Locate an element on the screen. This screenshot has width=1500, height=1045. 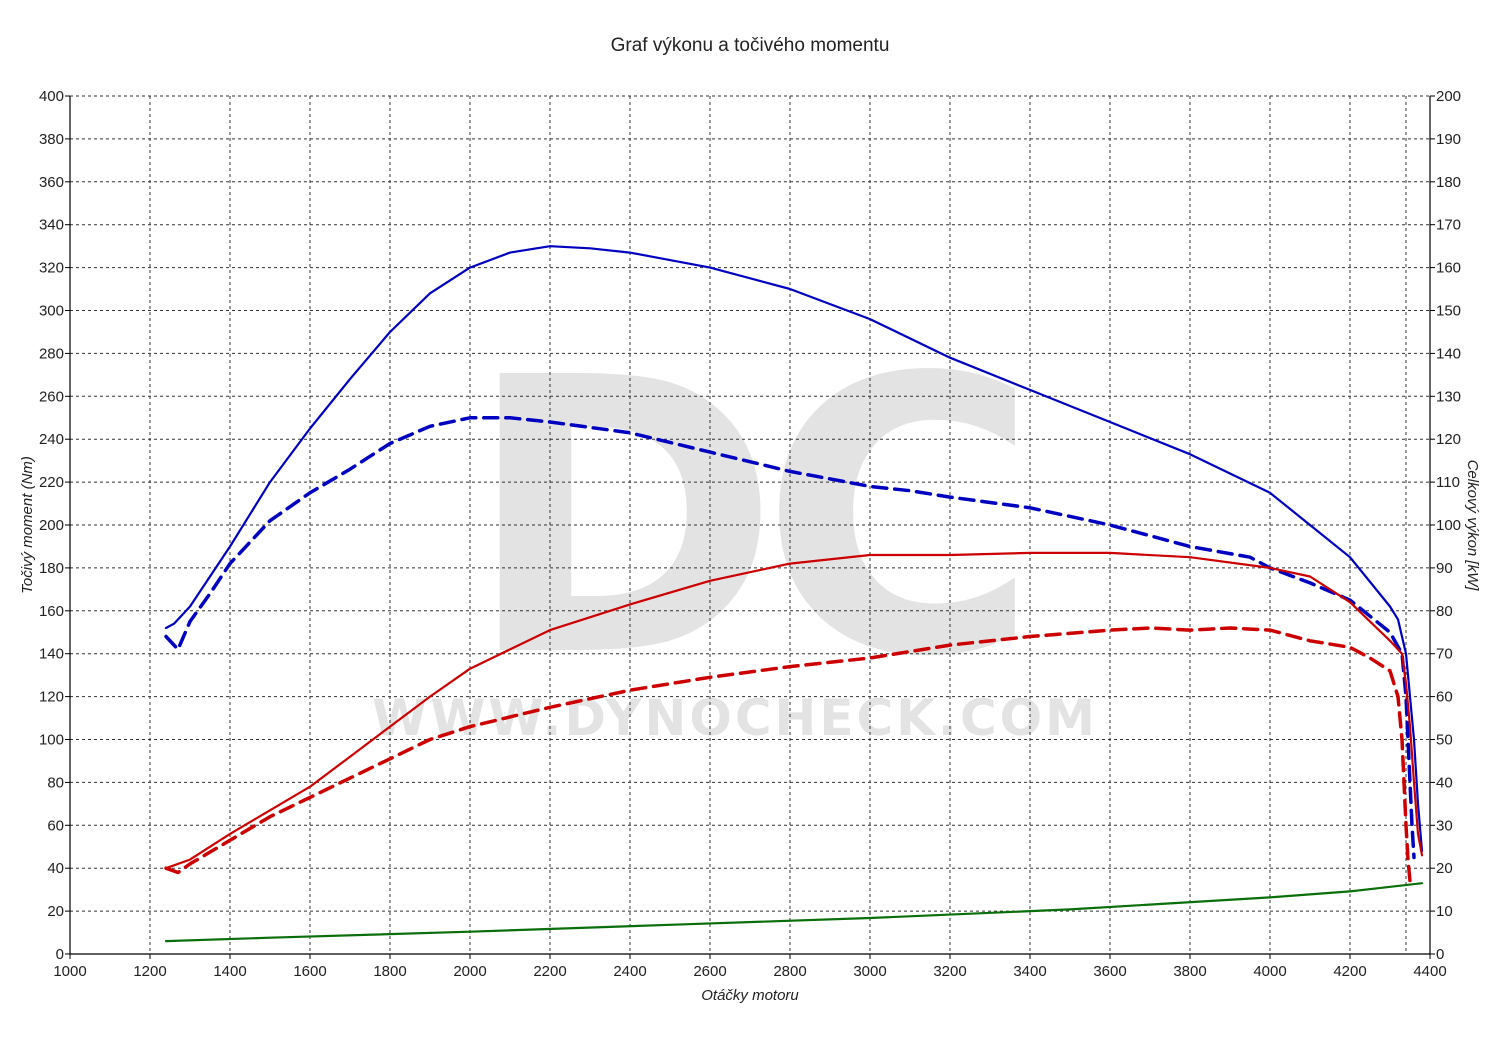
x-tick-label: 1000 is located at coordinates (69, 971).